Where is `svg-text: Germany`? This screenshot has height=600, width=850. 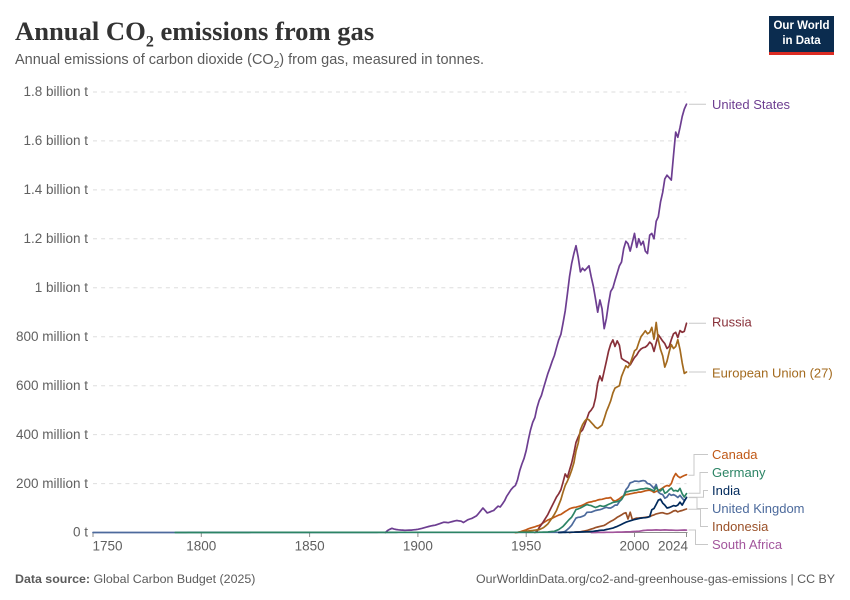
svg-text: Germany is located at coordinates (739, 472).